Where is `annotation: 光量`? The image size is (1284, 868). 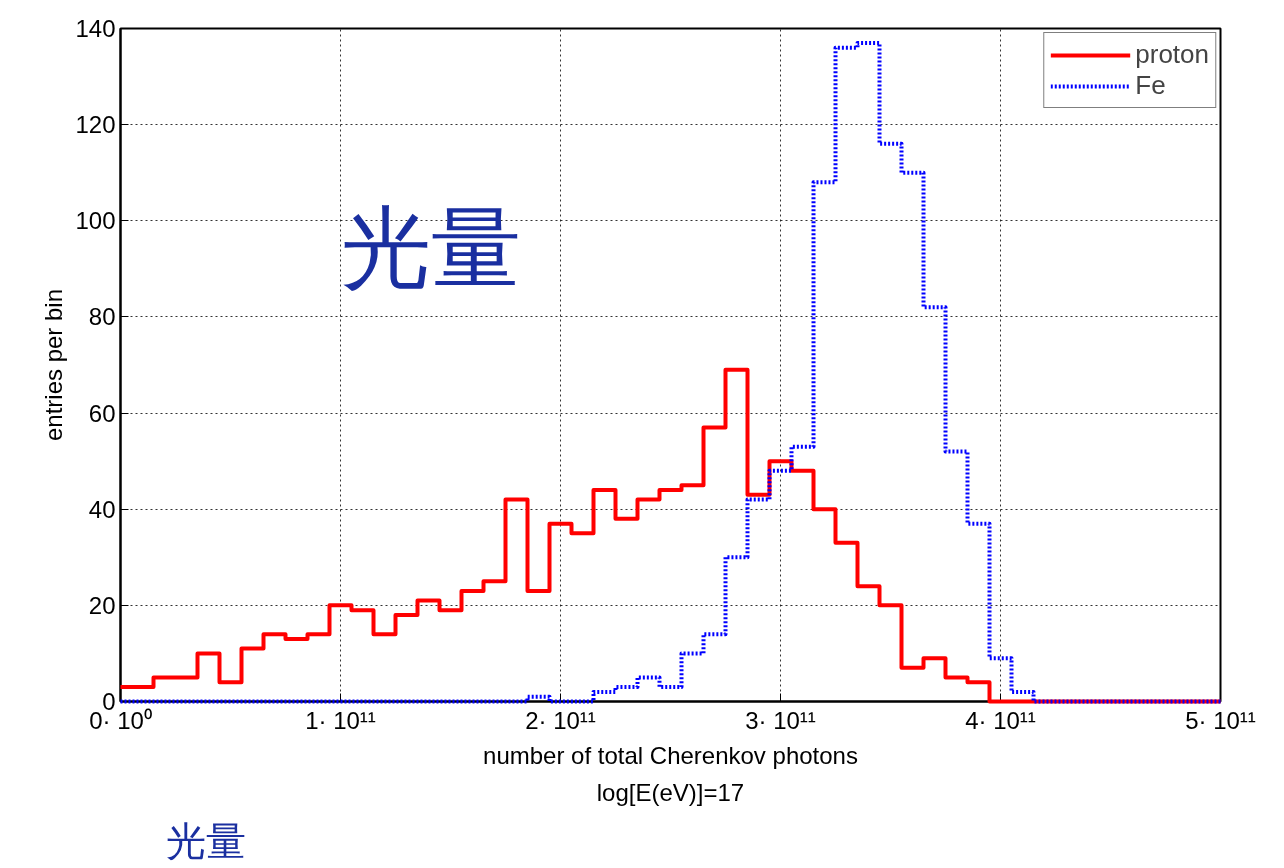 annotation: 光量 is located at coordinates (430, 247).